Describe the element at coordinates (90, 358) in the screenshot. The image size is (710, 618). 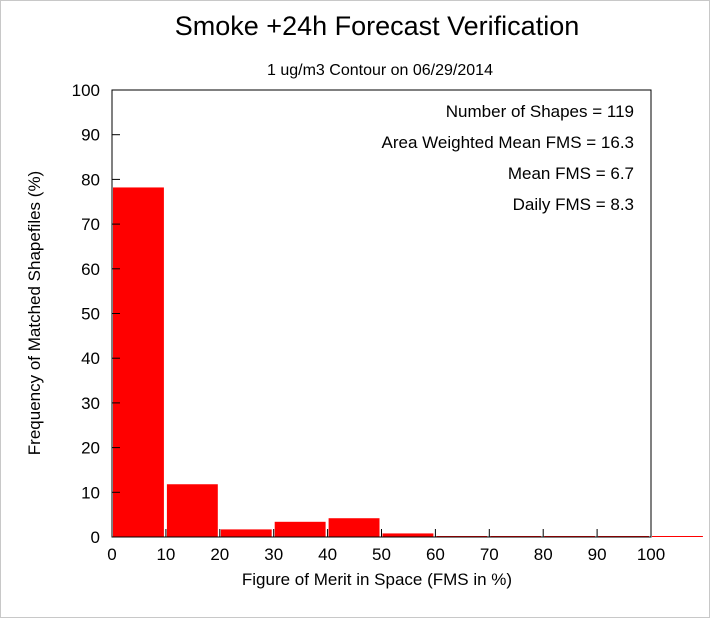
I see `y-tick-label: 40` at that location.